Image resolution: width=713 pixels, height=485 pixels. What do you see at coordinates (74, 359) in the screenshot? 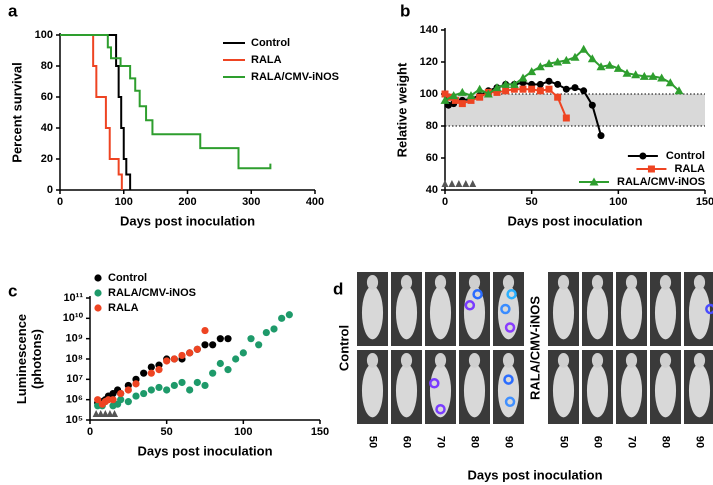
I see `y-tick-label: 10⁸` at bounding box center [74, 359].